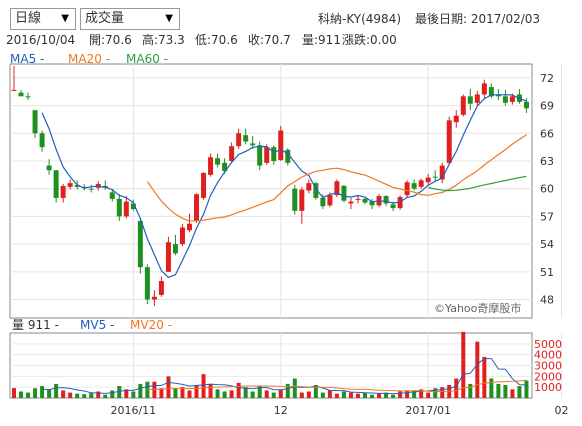 Image resolution: width=582 pixels, height=426 pixels. Describe the element at coordinates (163, 40) in the screenshot. I see `ohlc-high: 高:73.3` at that location.